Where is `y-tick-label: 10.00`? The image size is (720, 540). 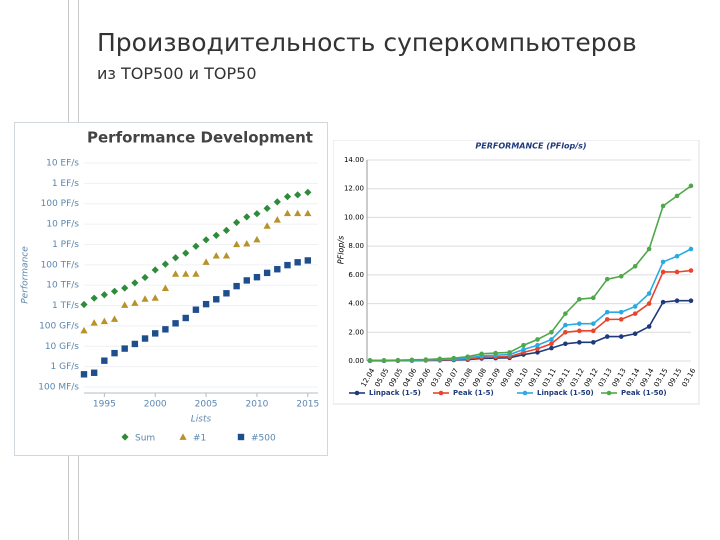
y-tick-label: 10.00 is located at coordinates (354, 217).